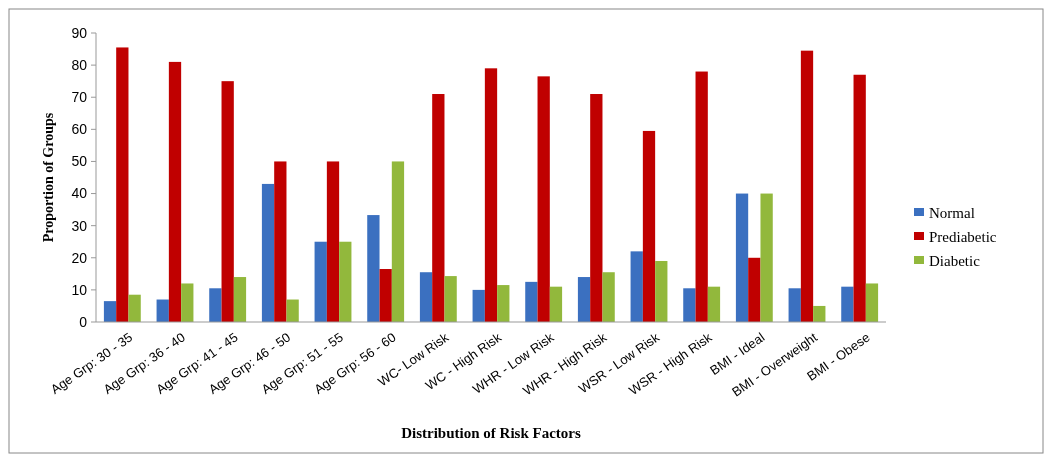  I want to click on y-tick-label: 30, so click(79, 225).